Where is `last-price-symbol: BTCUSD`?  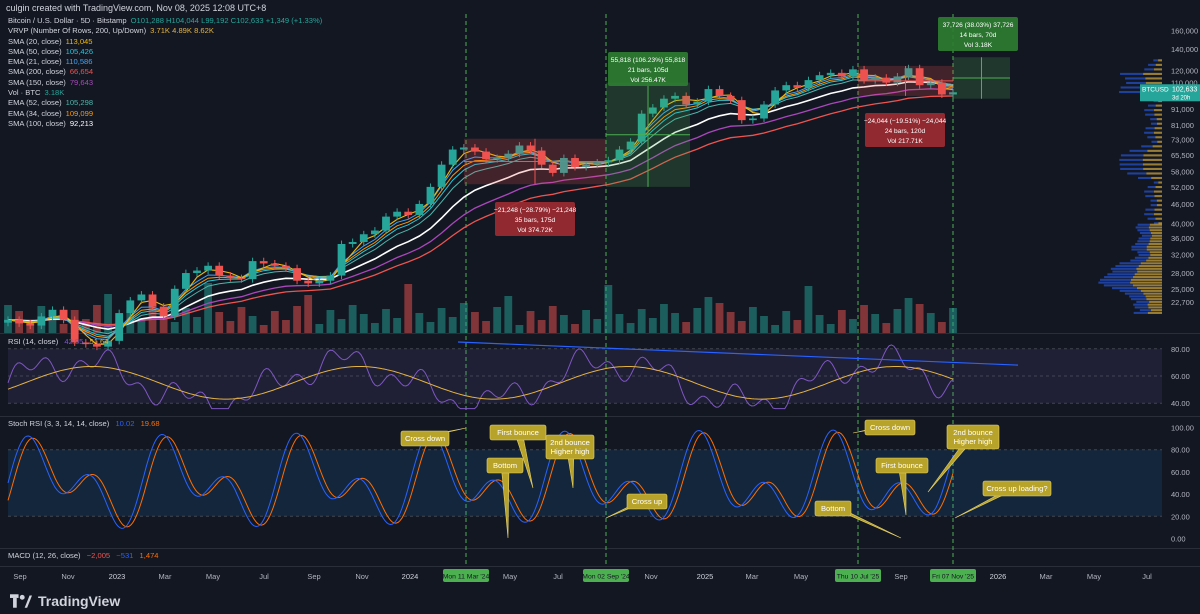
last-price-symbol: BTCUSD is located at coordinates (1155, 89).